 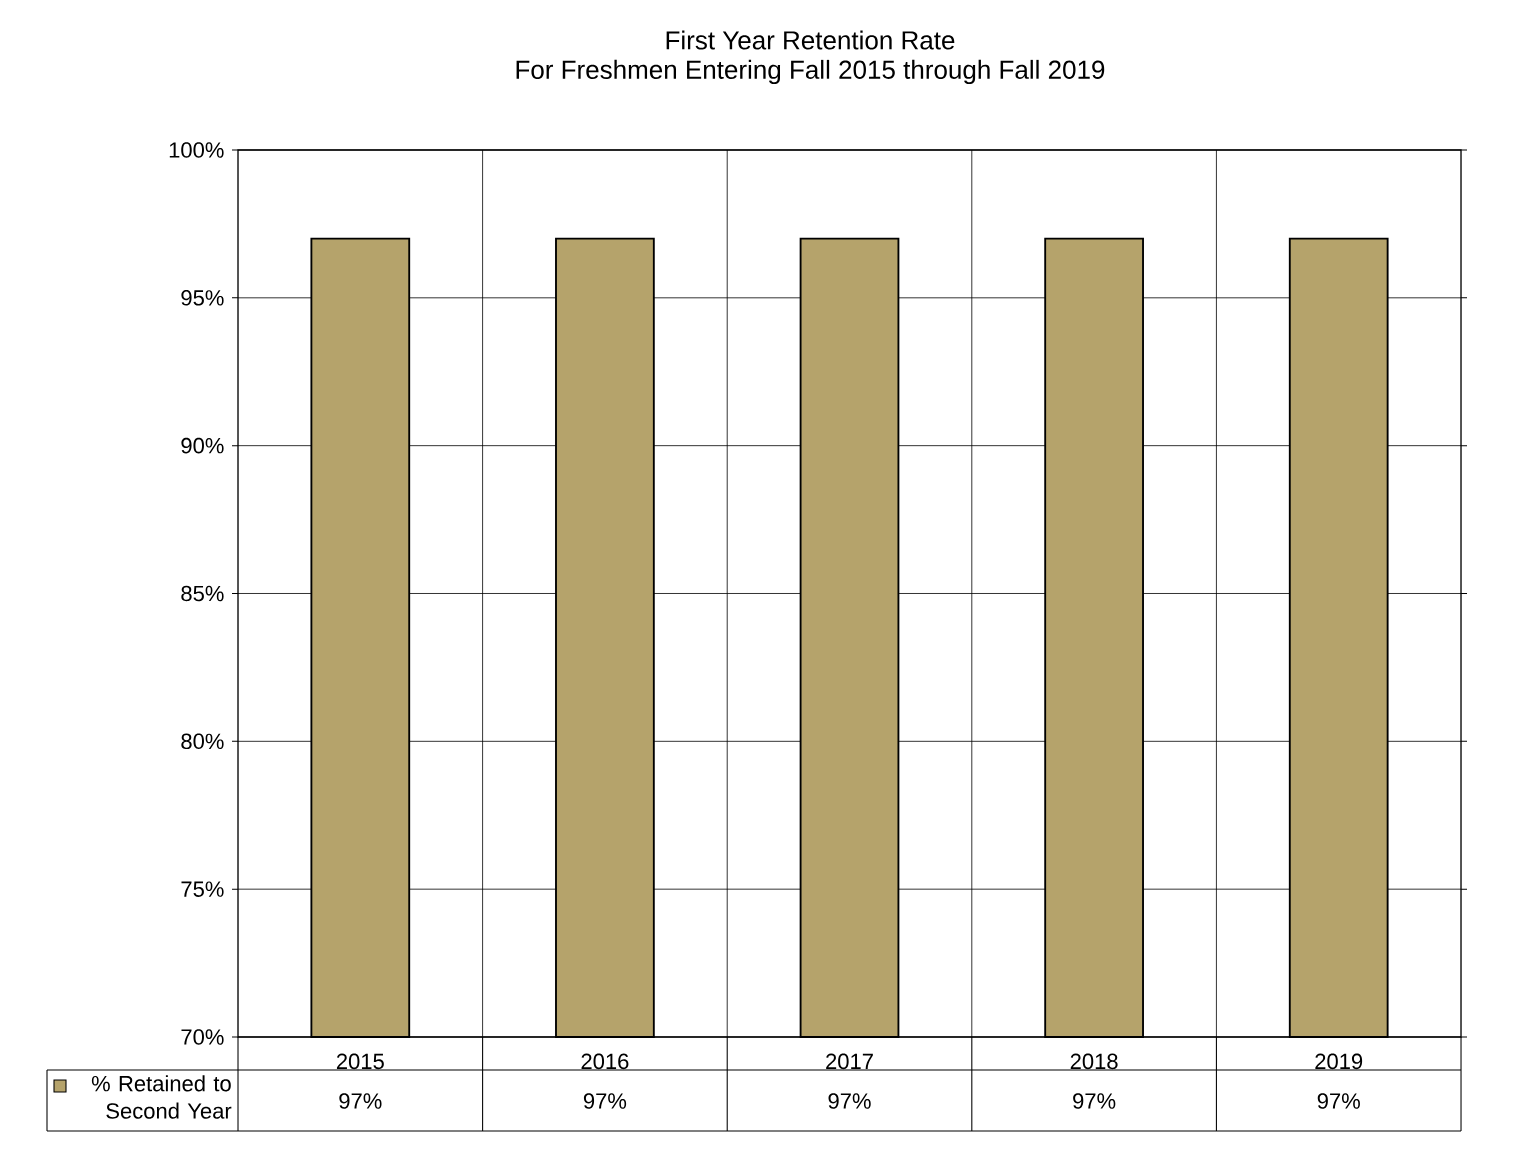 I want to click on y-tick-label: 100%, so click(x=196, y=150).